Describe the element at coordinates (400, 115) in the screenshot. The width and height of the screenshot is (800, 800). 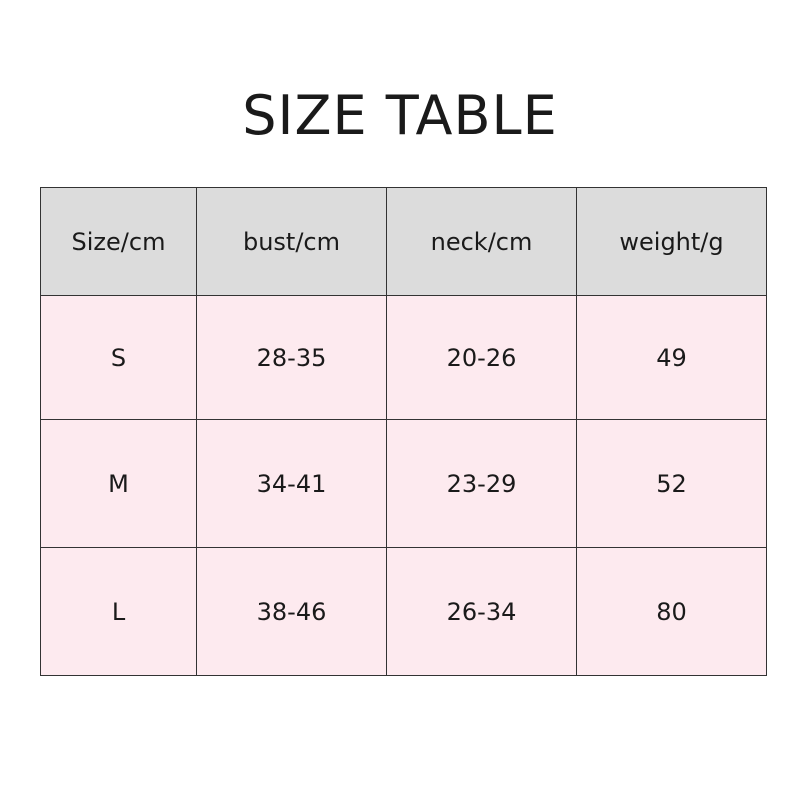
I see `page-title: SIZE TABLE` at that location.